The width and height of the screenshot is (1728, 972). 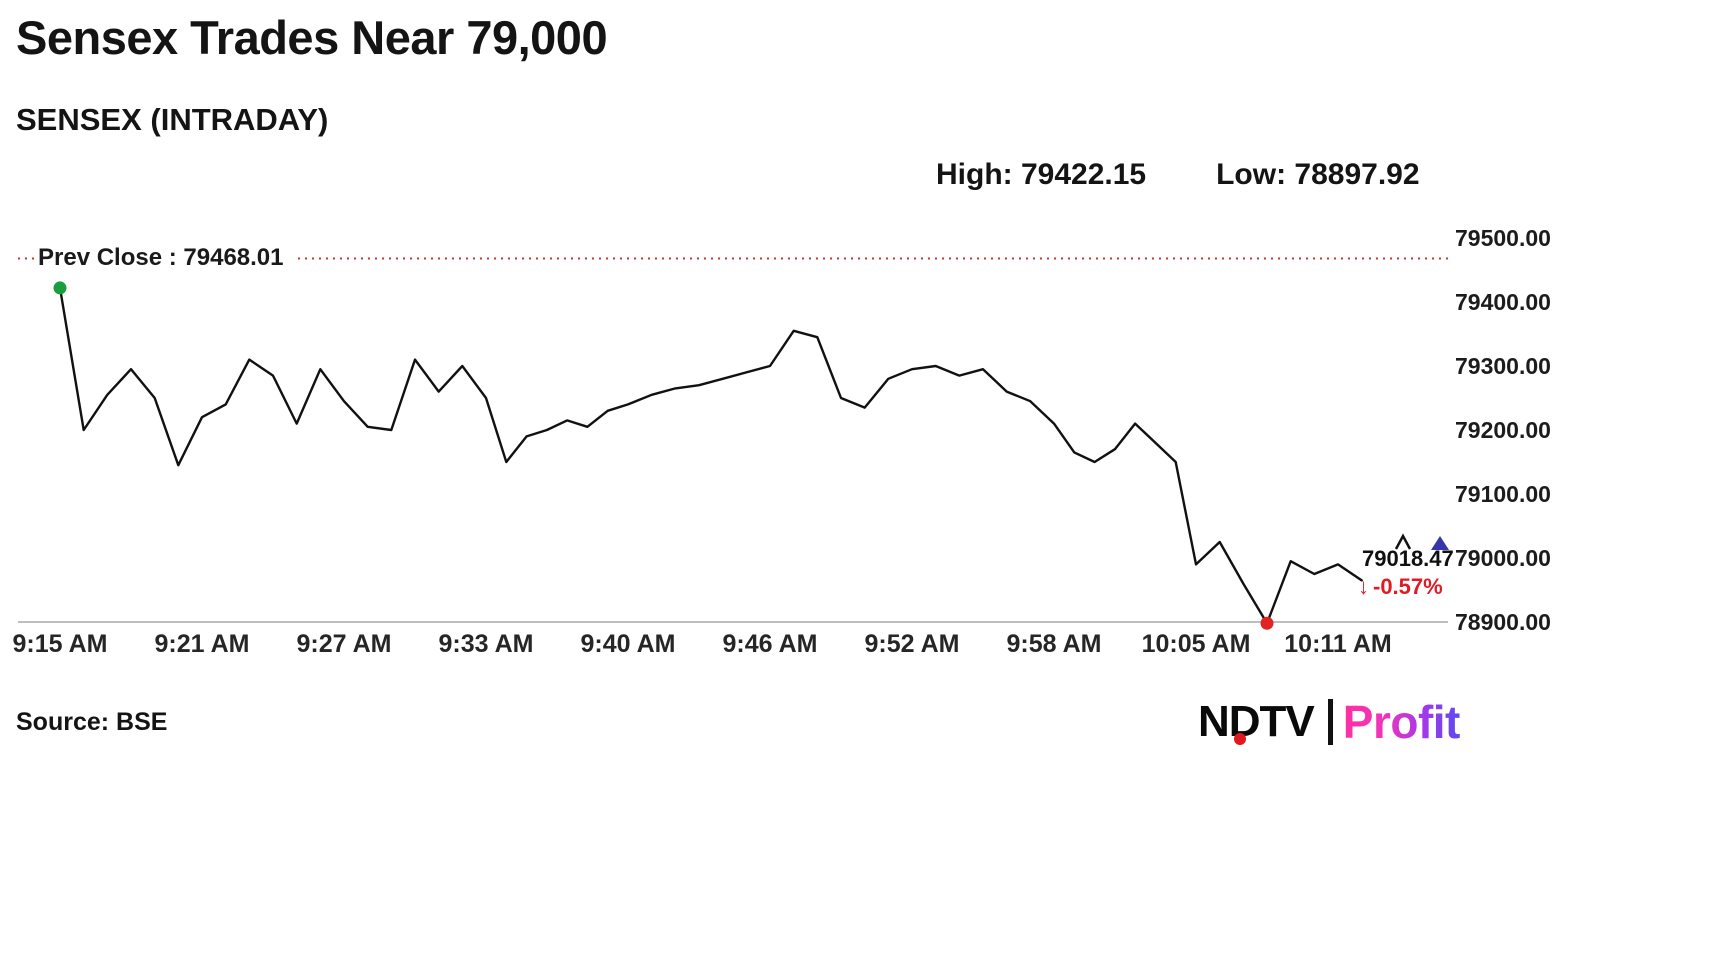 What do you see at coordinates (1256, 721) in the screenshot?
I see `ndtv-wordmark: NDTV` at bounding box center [1256, 721].